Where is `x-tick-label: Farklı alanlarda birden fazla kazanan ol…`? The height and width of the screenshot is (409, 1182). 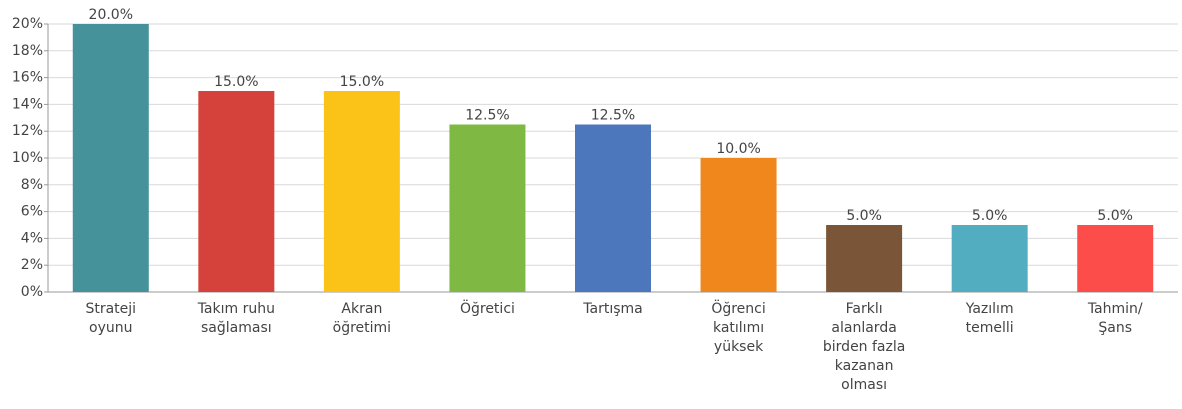
x-tick-label: Farklı alanlarda birden fazla kazanan ol… is located at coordinates (864, 347).